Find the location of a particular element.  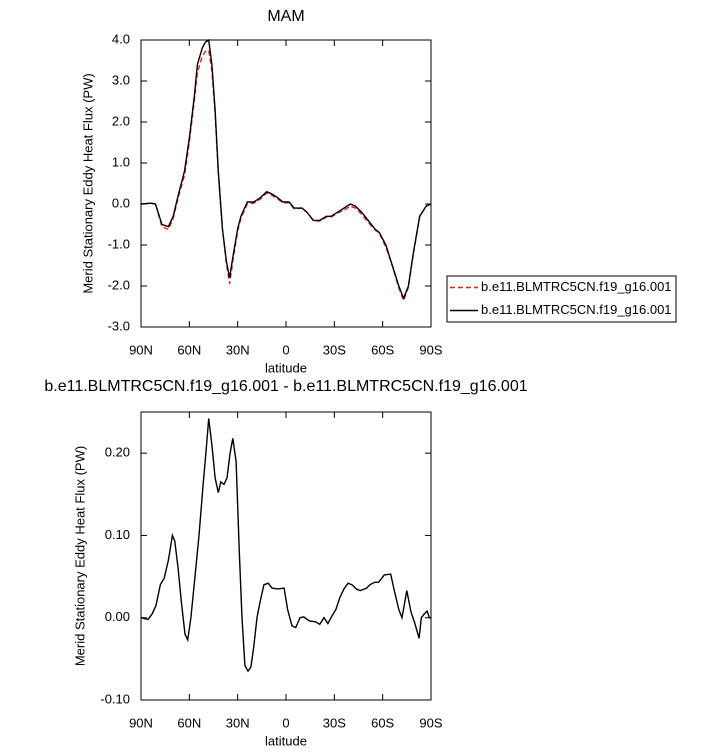

y-tick-label: -0.10 is located at coordinates (115, 698).